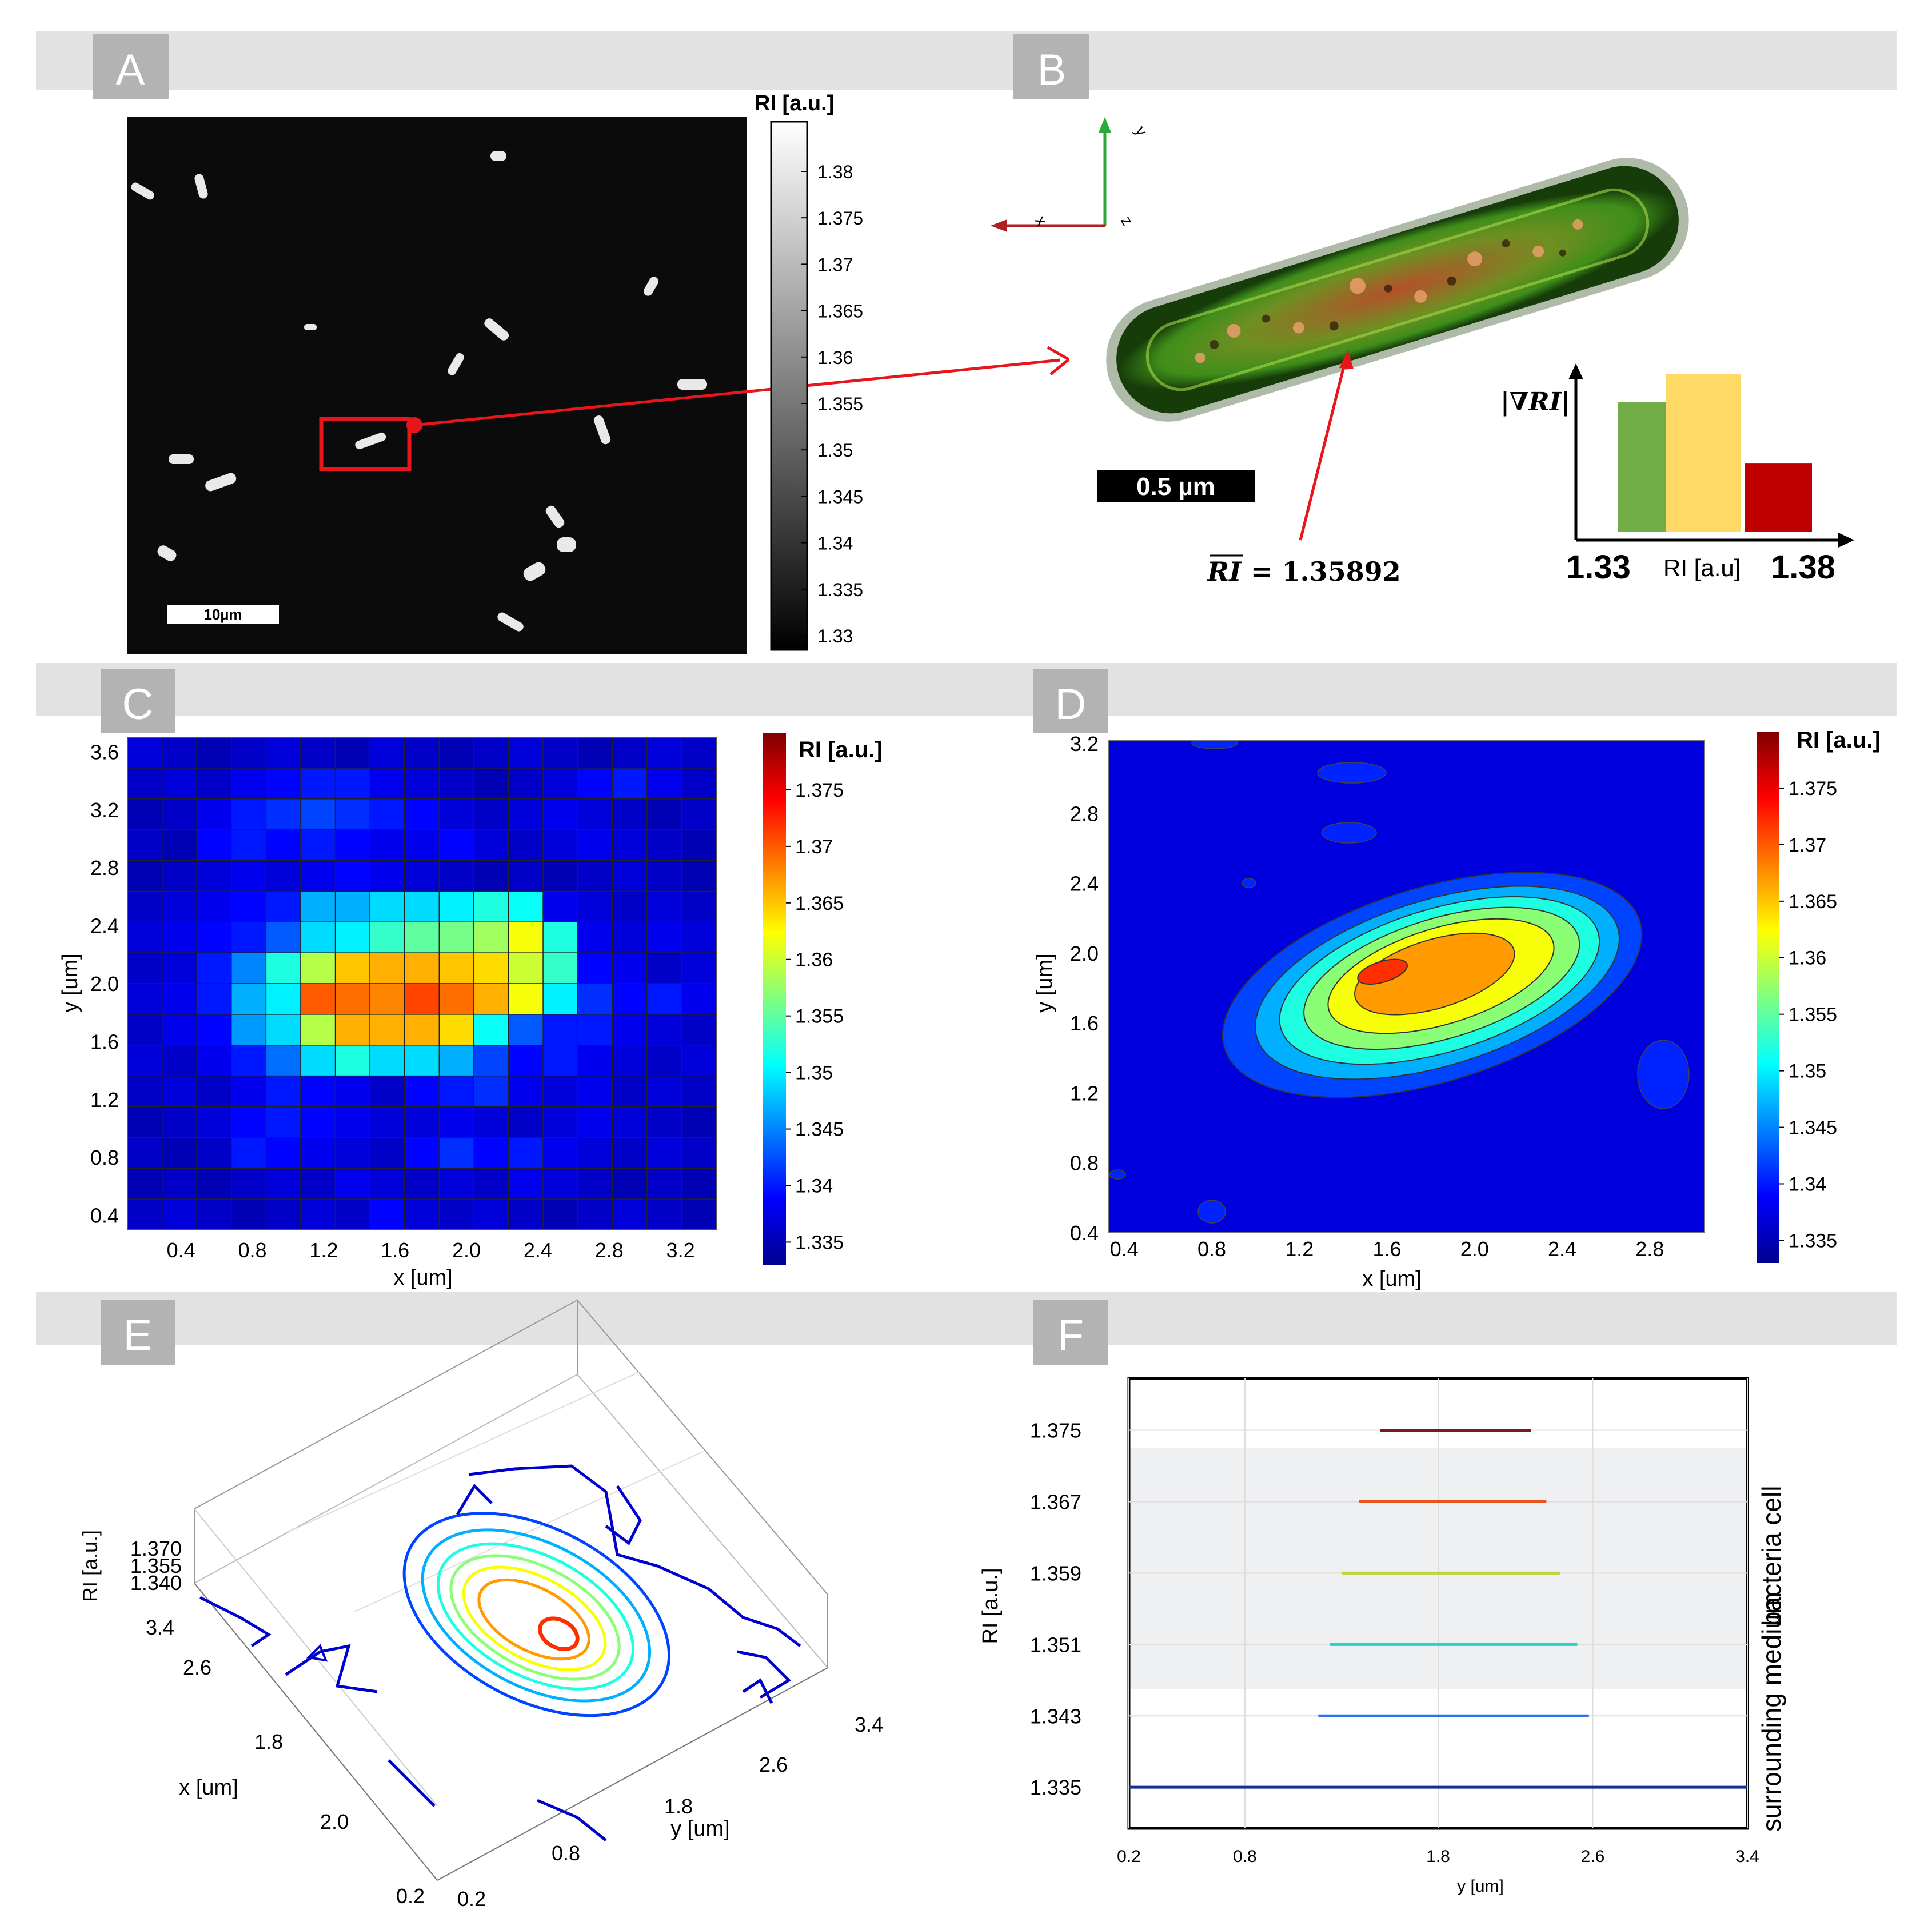  I want to click on bacteria-cells, so click(419, 391).